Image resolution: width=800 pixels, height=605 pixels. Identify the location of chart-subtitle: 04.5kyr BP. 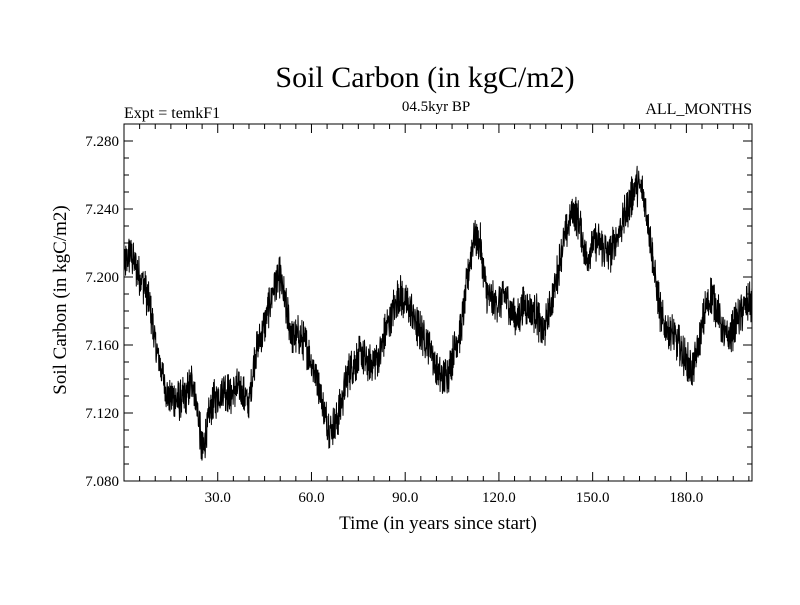
(436, 107).